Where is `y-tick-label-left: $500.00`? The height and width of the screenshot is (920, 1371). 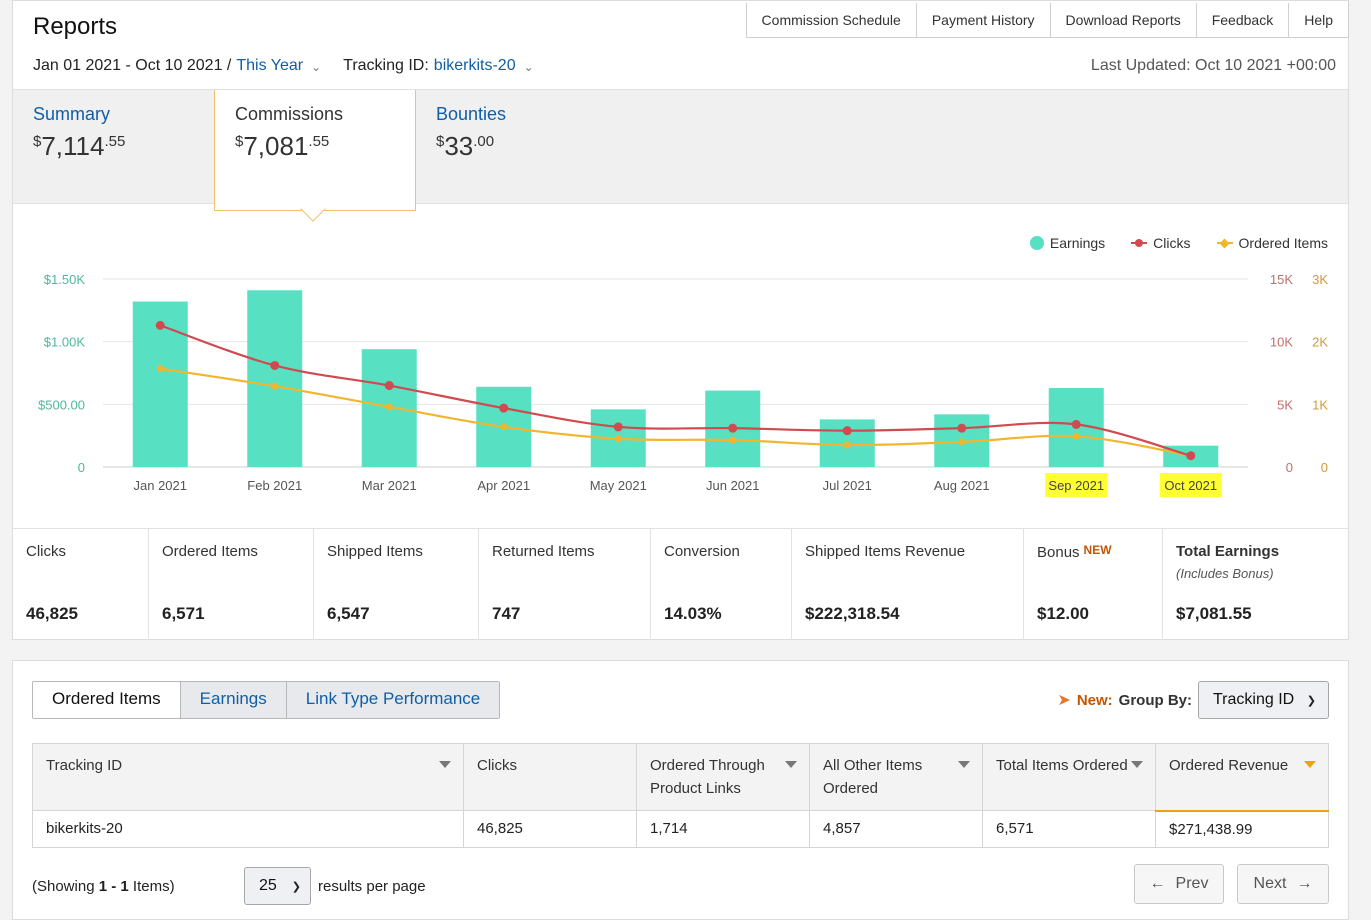 y-tick-label-left: $500.00 is located at coordinates (61, 404).